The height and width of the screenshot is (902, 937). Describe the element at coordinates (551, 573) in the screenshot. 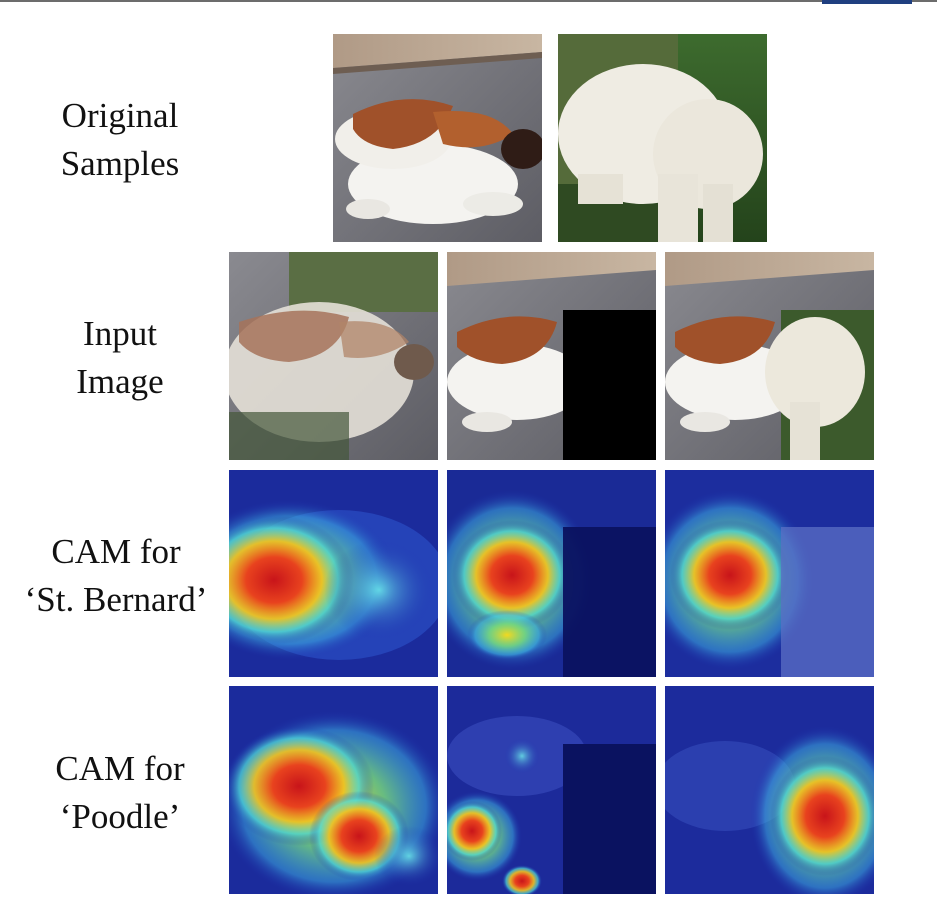

I see `cam-st-bernard-masked-heatmap` at that location.